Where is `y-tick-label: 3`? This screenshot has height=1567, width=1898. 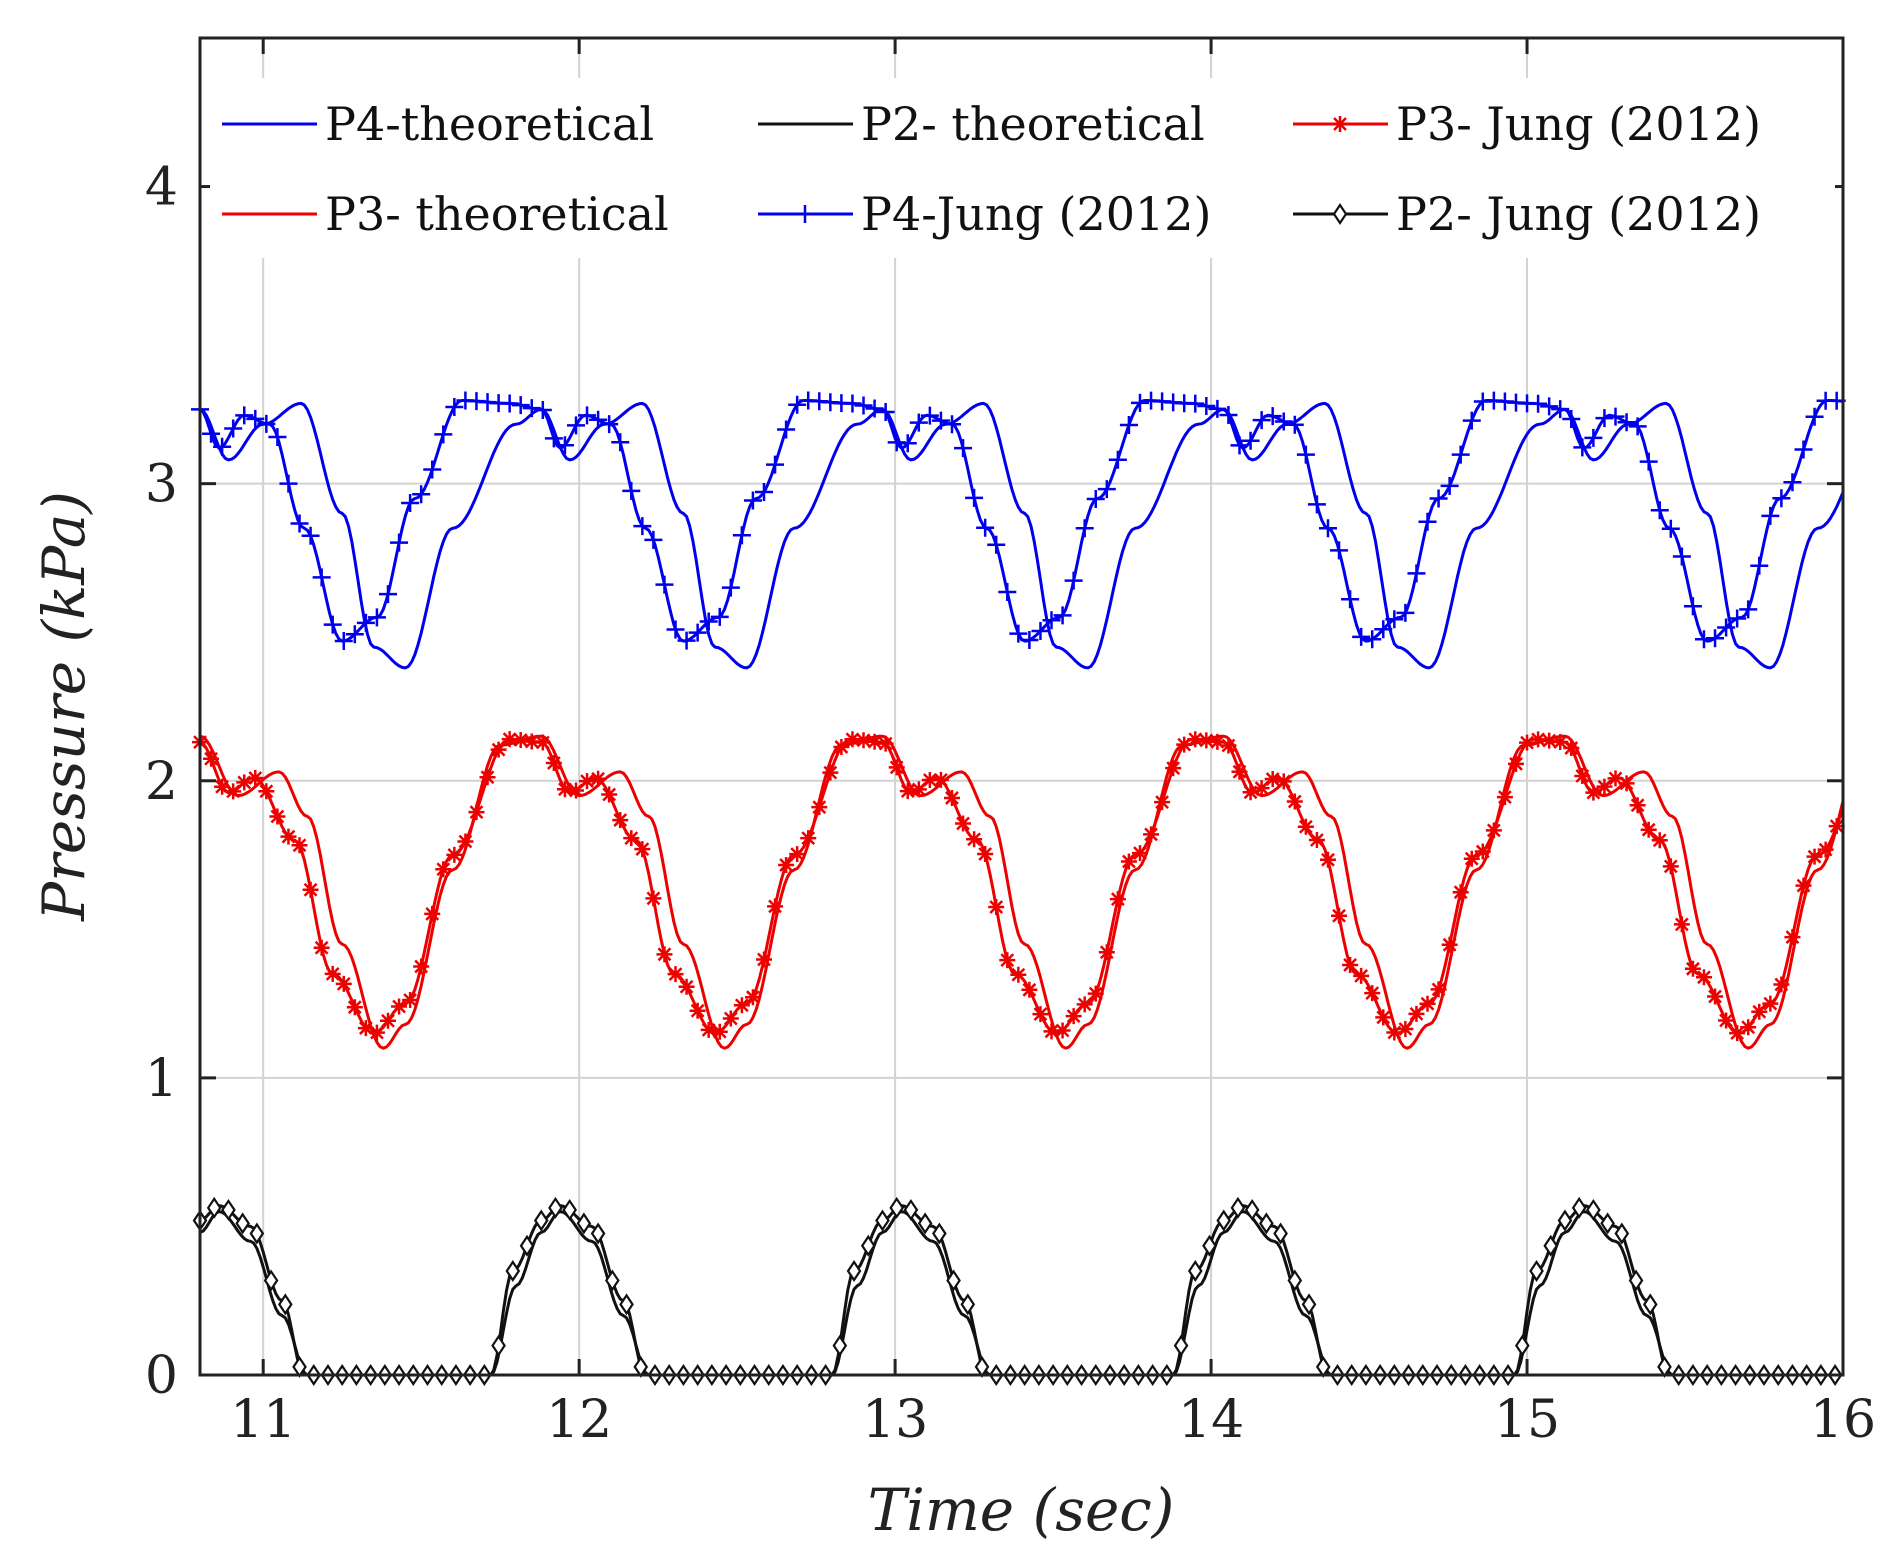 y-tick-label: 3 is located at coordinates (161, 485).